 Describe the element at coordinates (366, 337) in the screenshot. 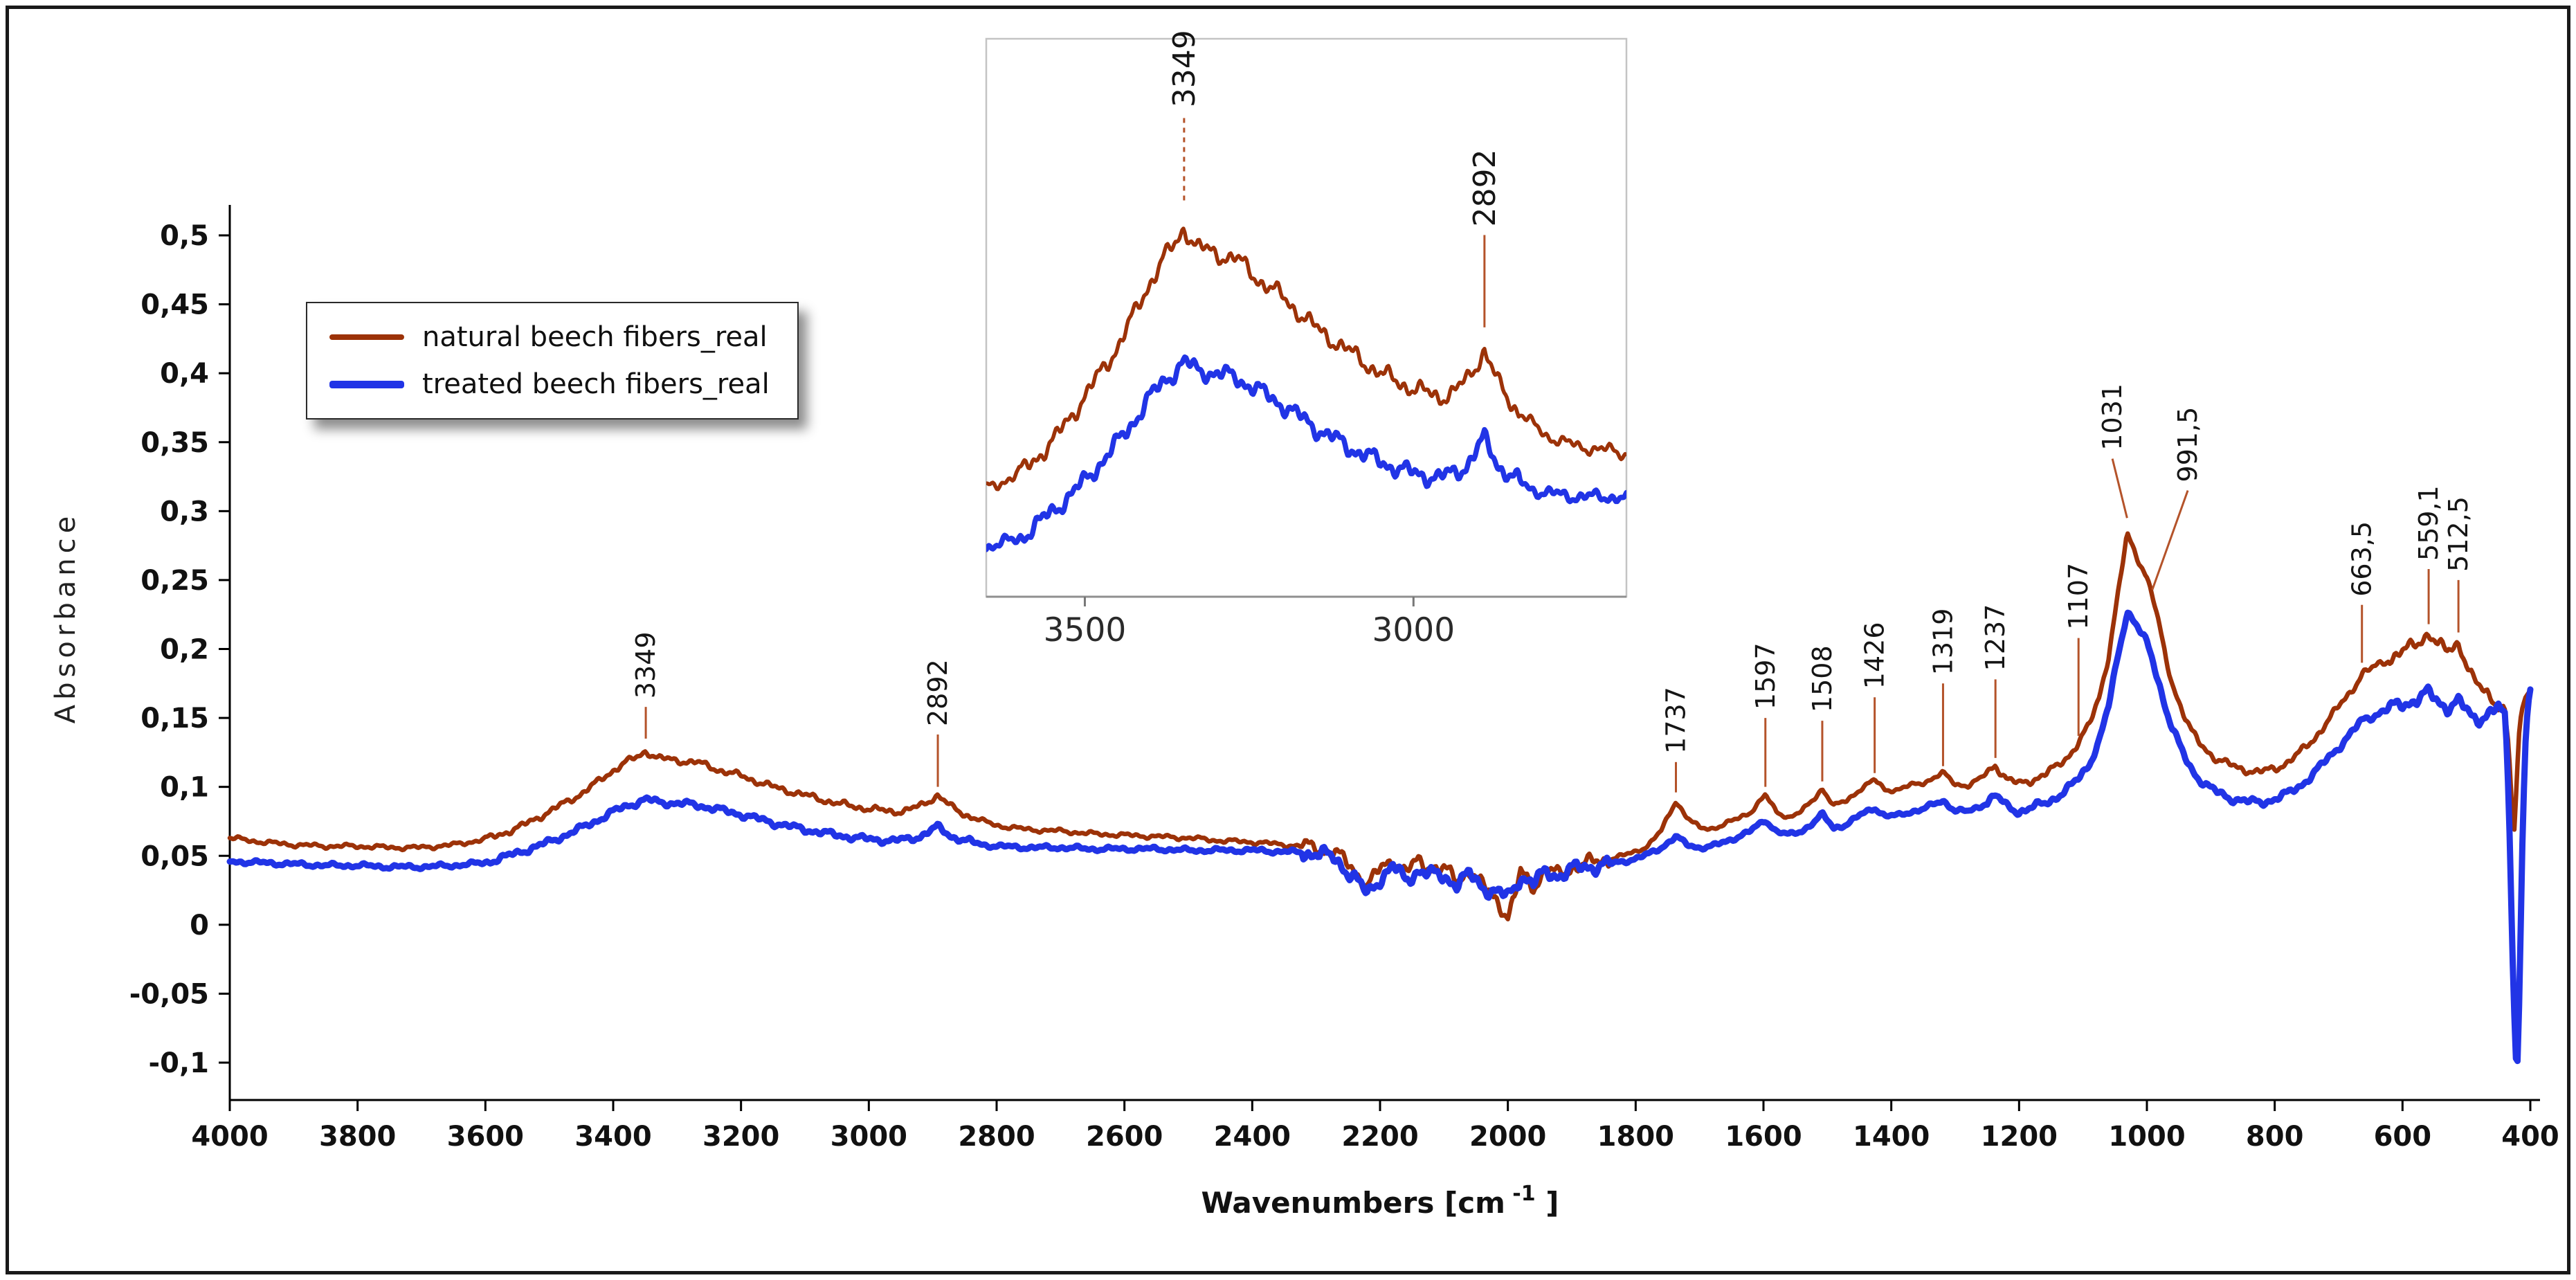

I see `natural-series-swatch` at that location.